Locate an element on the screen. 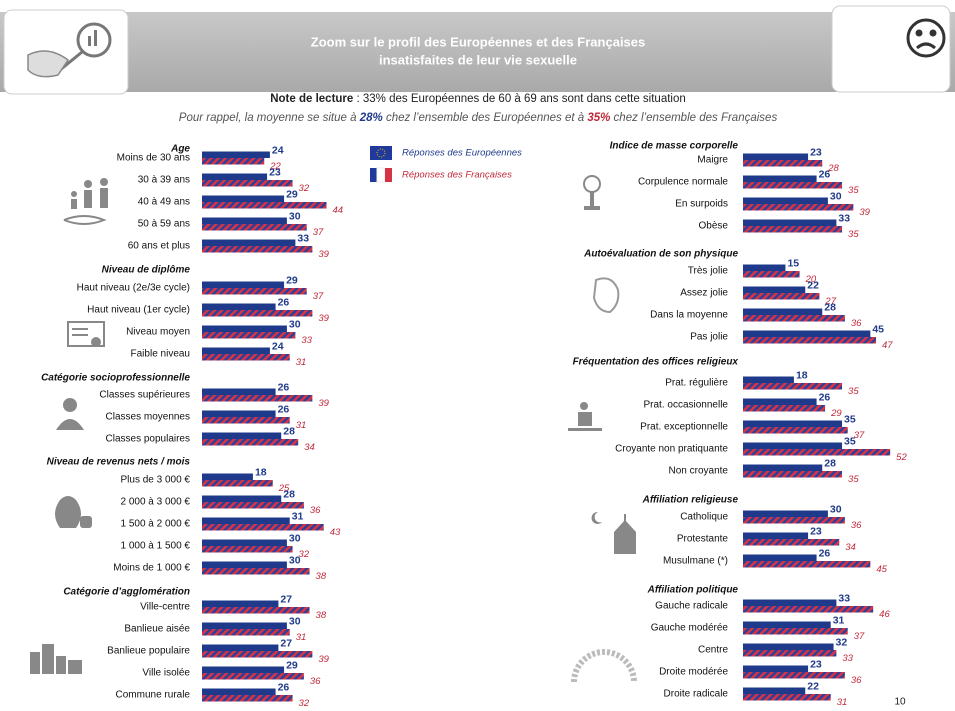 Image resolution: width=955 pixels, height=711 pixels. group-title: Catégorie socioprofessionnelle is located at coordinates (115, 378).